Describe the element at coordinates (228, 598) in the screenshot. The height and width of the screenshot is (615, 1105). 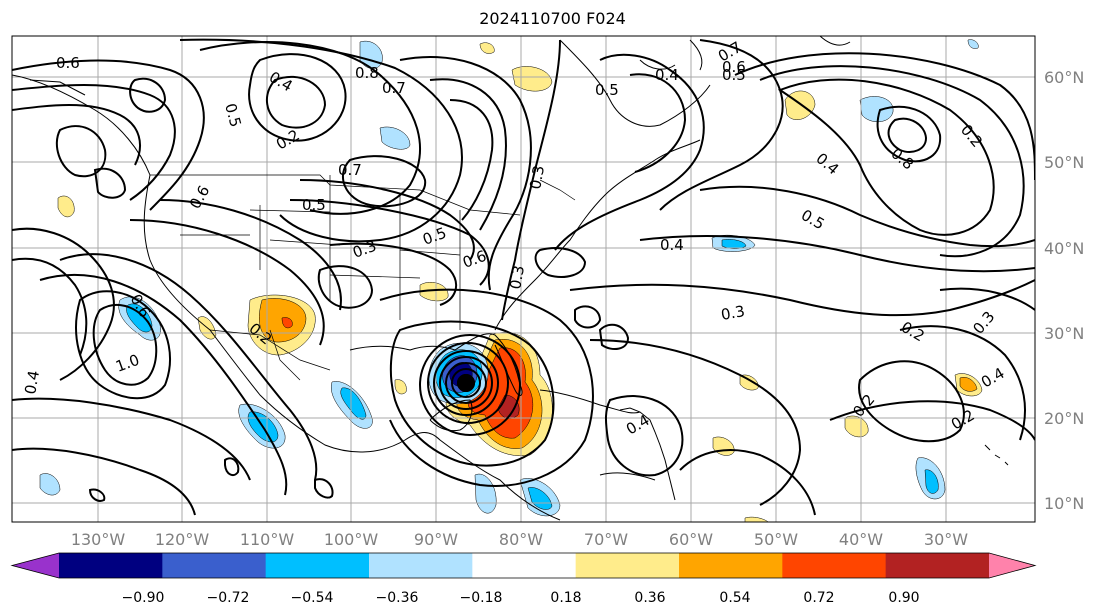
I see `colorbar-tick-label: −0.72` at that location.